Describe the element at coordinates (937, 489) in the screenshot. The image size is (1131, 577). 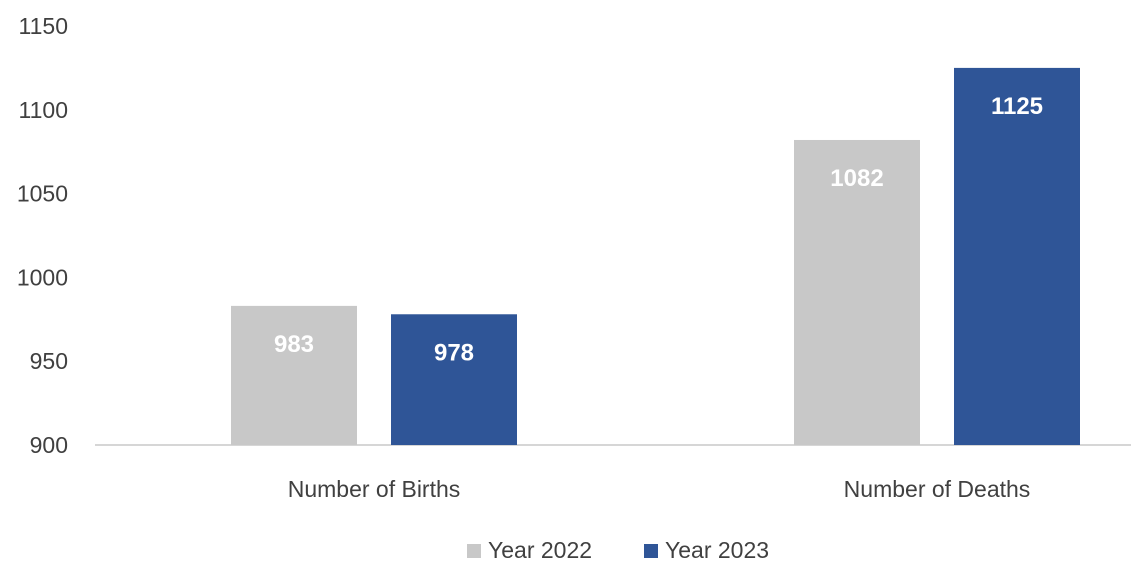
I see `x-category-label: Number of Deaths` at that location.